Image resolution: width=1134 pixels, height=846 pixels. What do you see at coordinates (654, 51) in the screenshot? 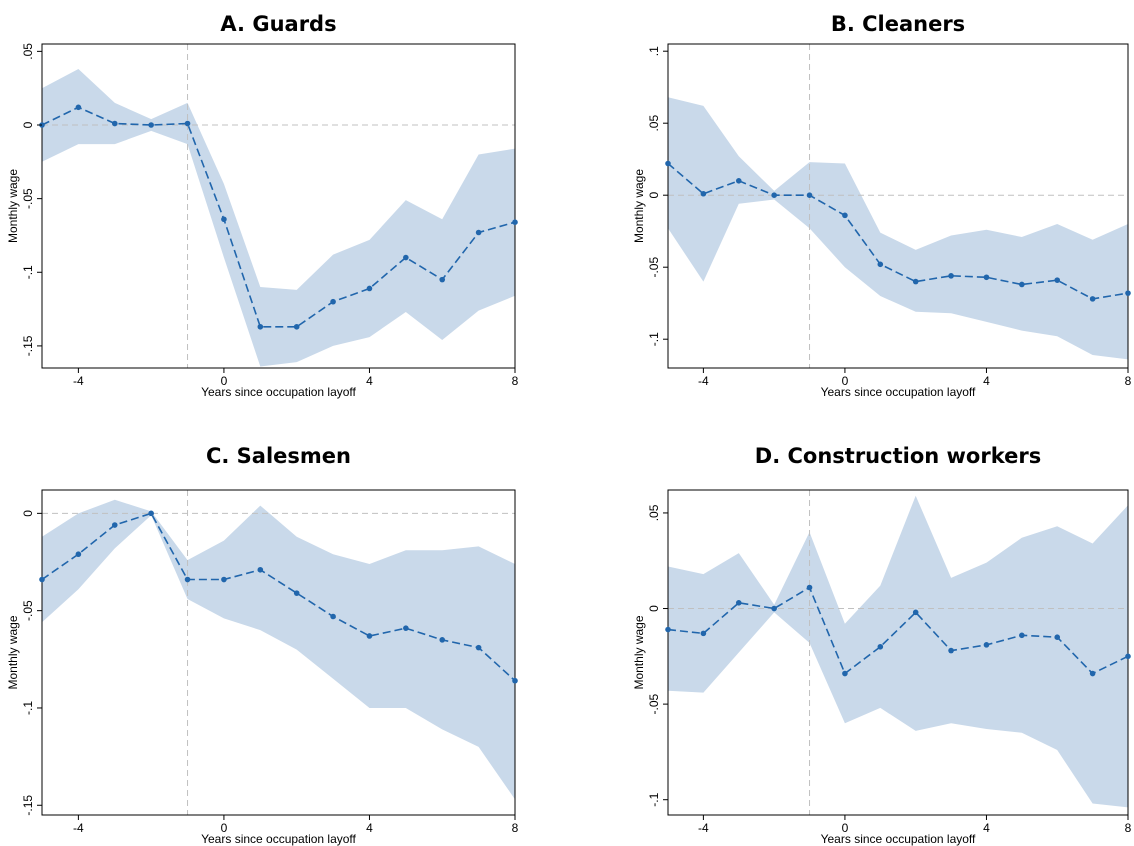
I see `y-tick-label: .1` at bounding box center [654, 51].